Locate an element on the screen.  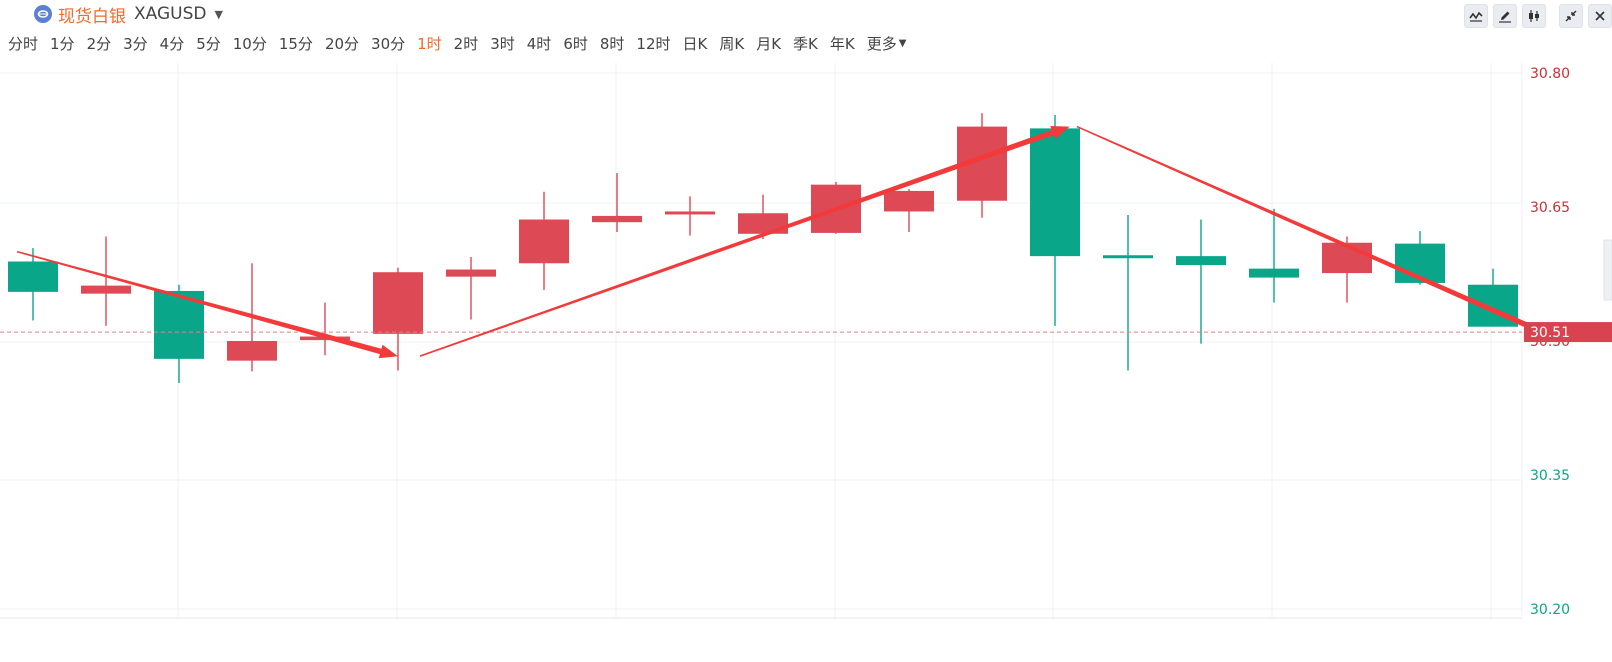
period-tab: 季K is located at coordinates (805, 43).